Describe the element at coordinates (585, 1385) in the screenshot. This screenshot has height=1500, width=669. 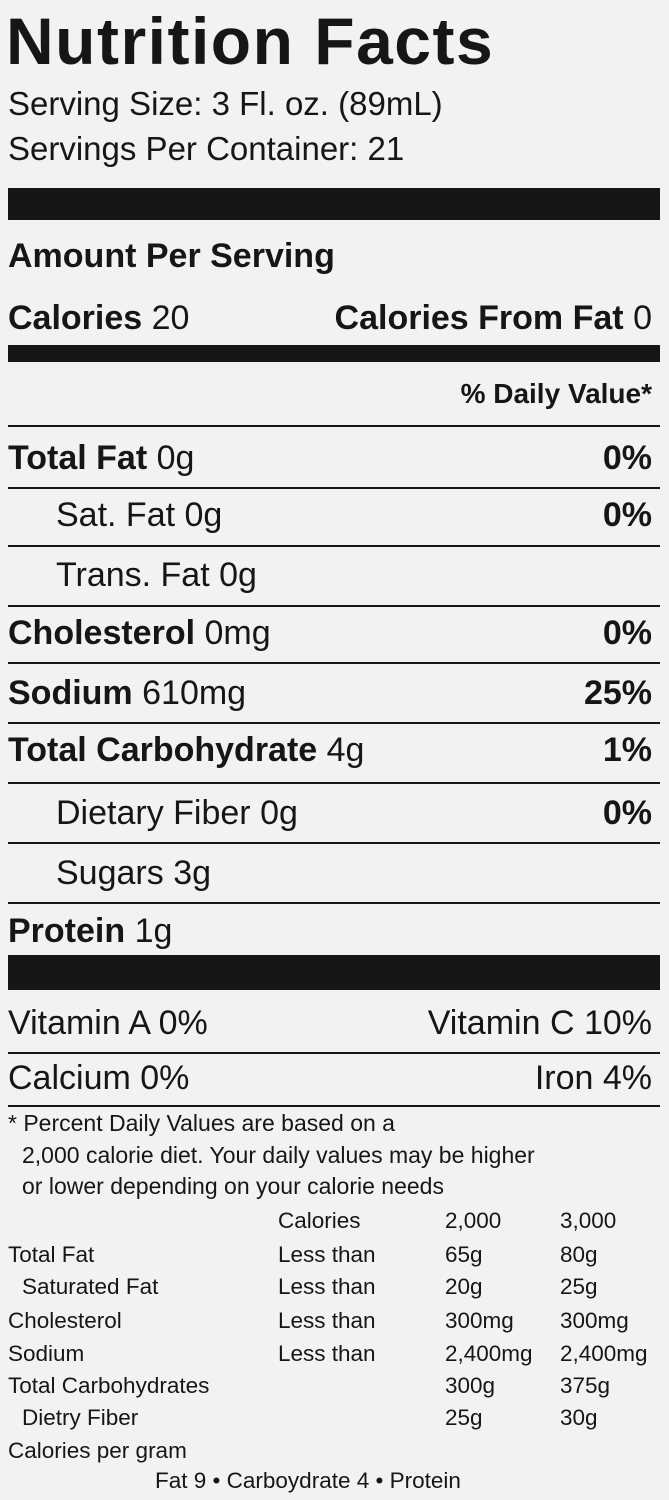
I see `table-cell: 375g` at that location.